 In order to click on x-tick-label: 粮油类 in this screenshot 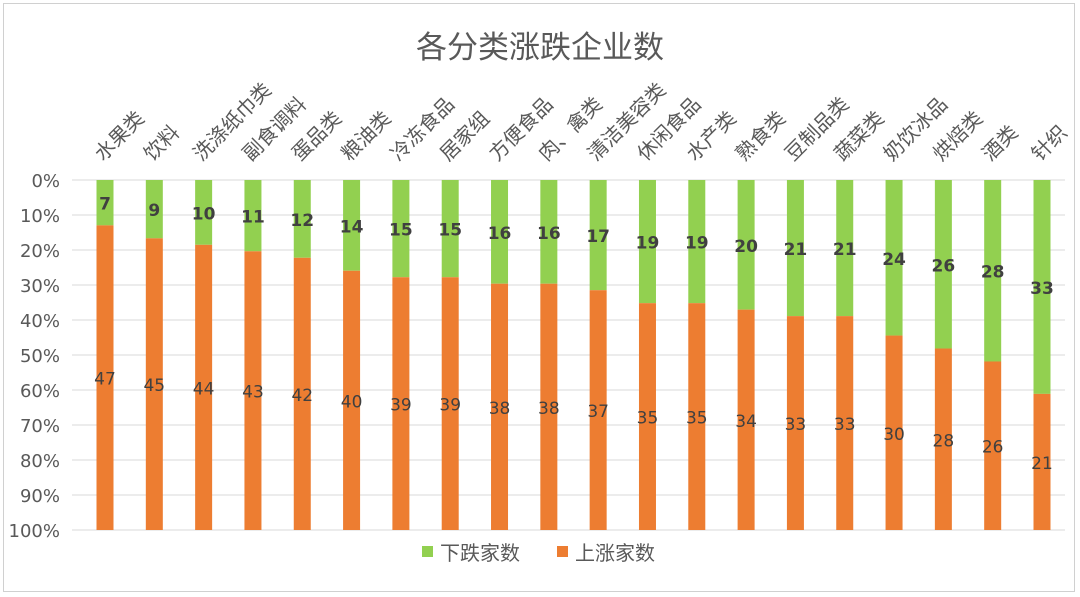, I will do `click(365, 135)`.